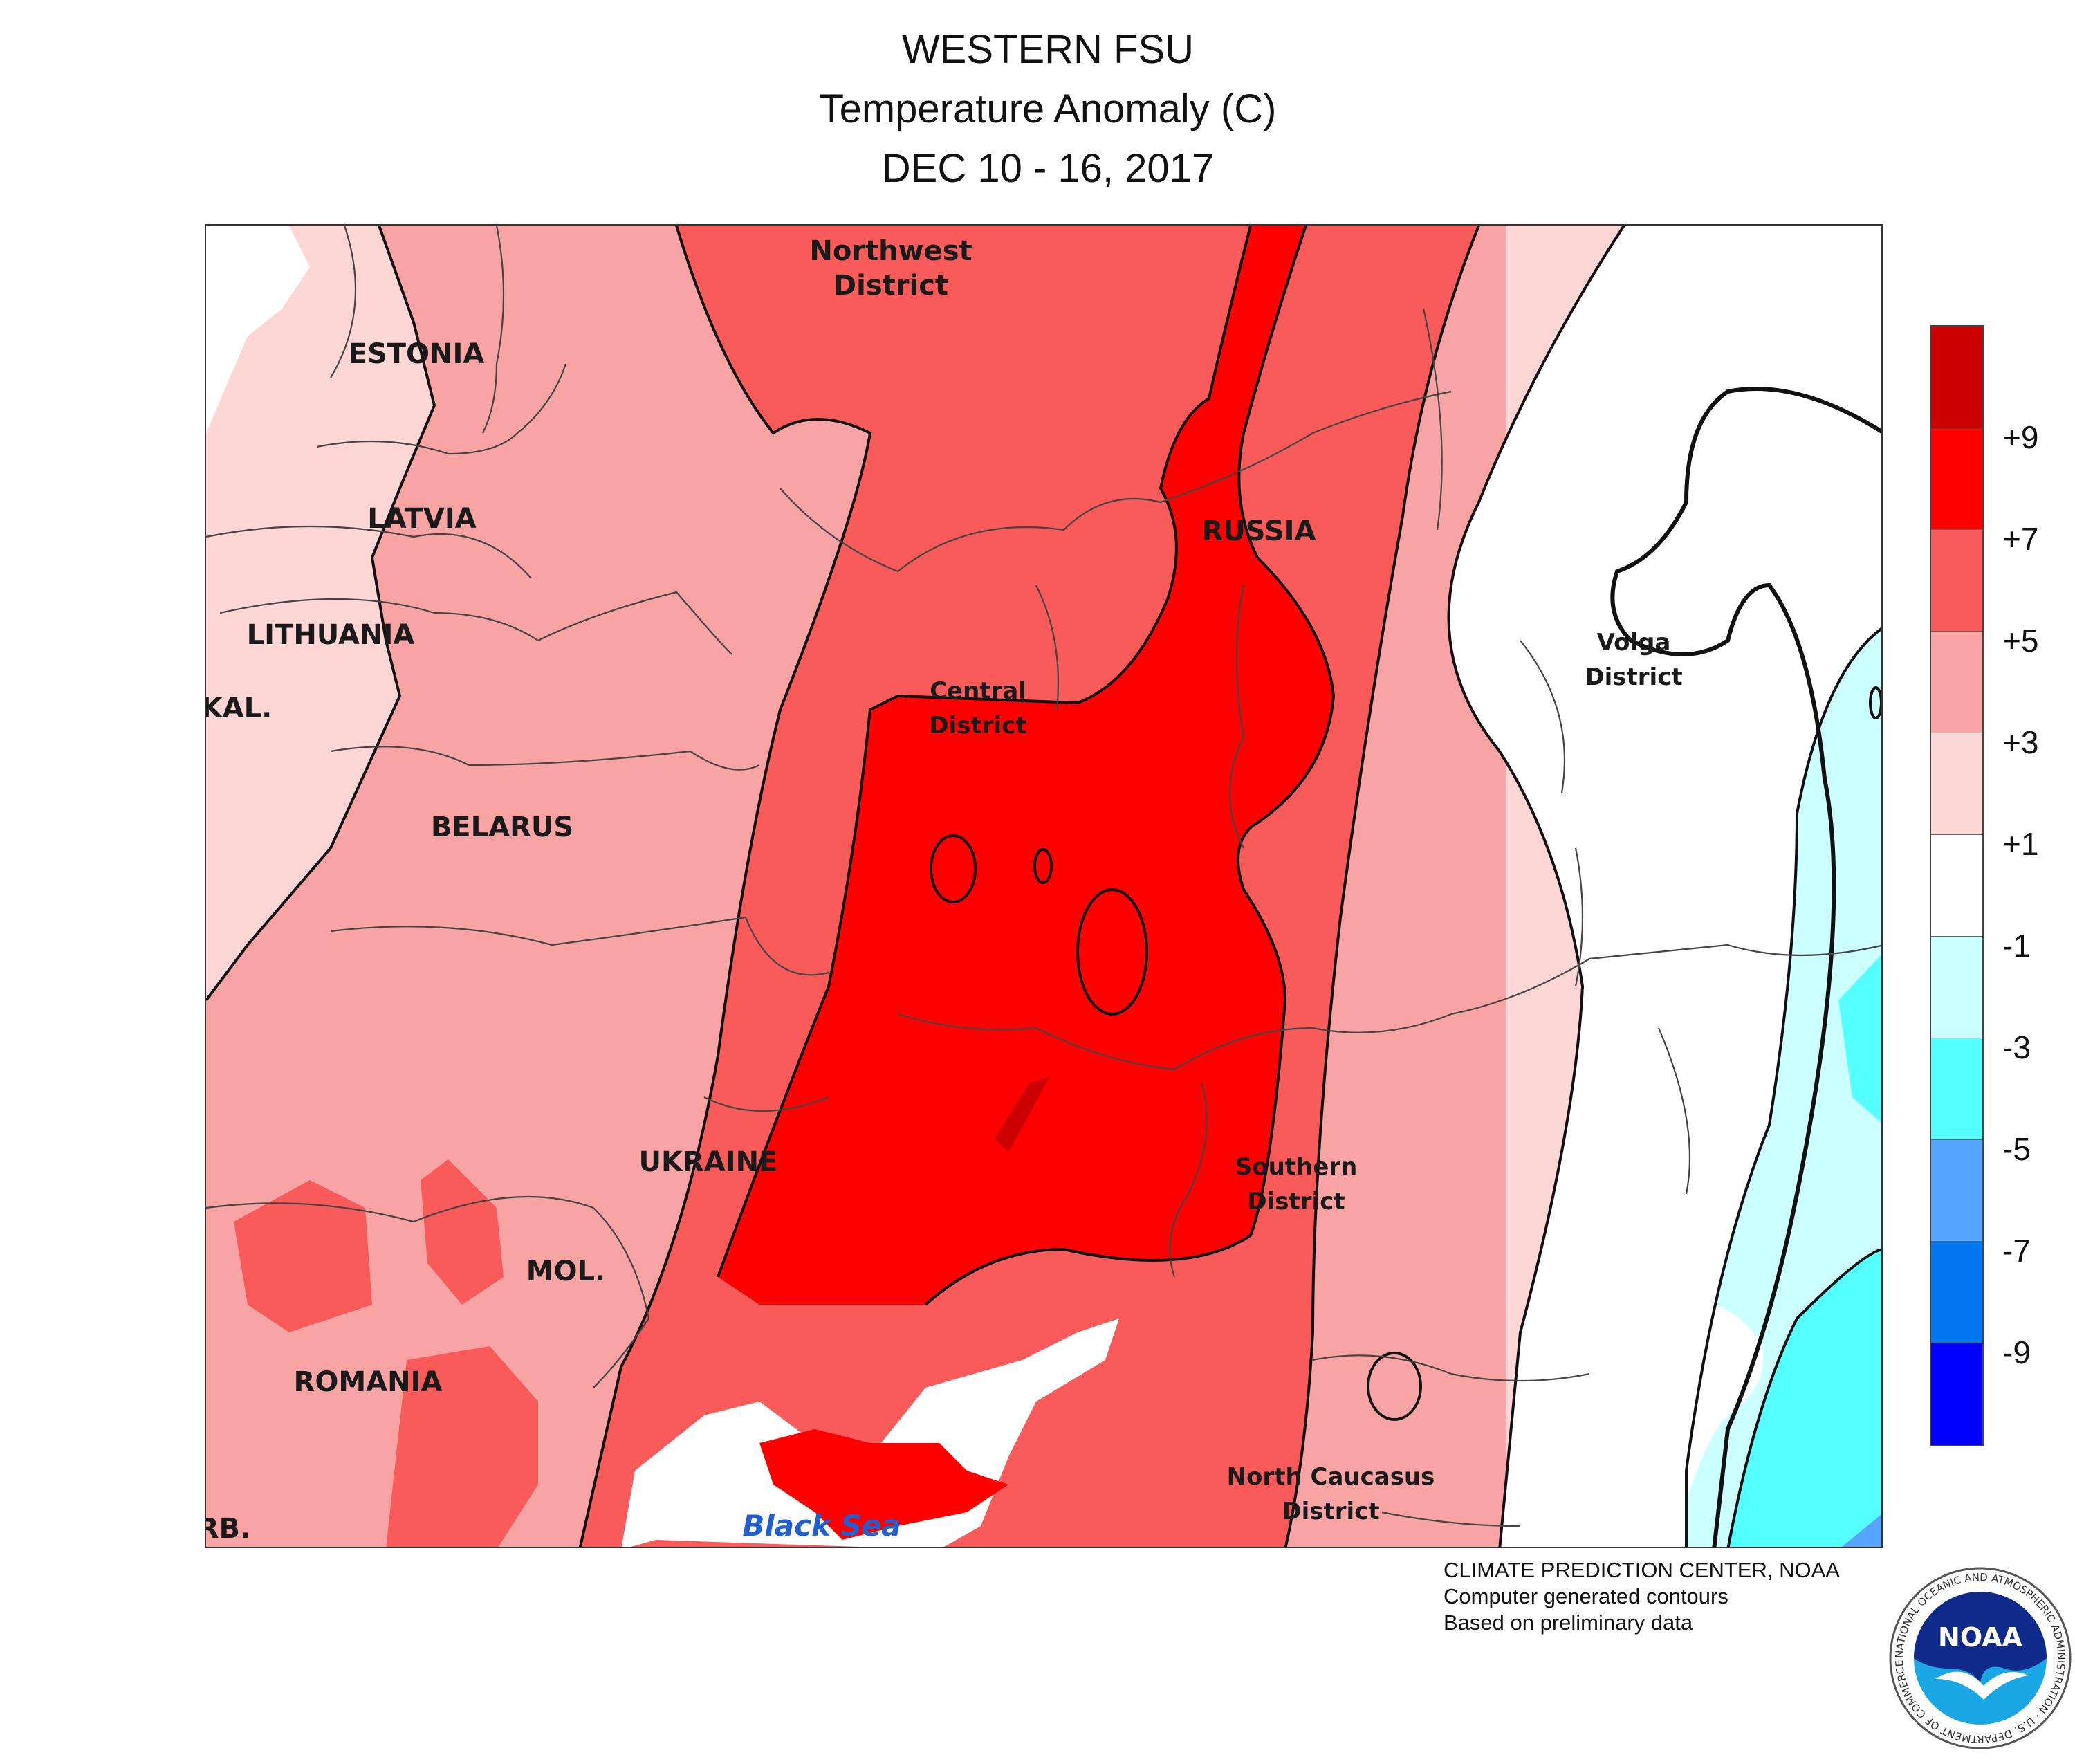 Image resolution: width=2075 pixels, height=1764 pixels. I want to click on color-legend, so click(1957, 885).